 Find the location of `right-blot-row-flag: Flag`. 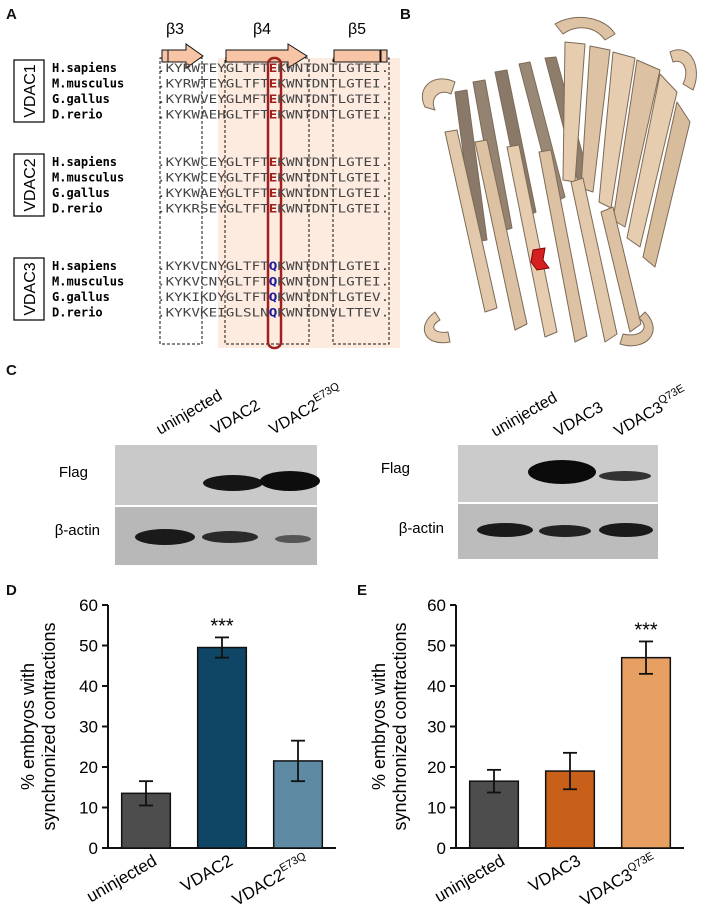

right-blot-row-flag: Flag is located at coordinates (395, 468).